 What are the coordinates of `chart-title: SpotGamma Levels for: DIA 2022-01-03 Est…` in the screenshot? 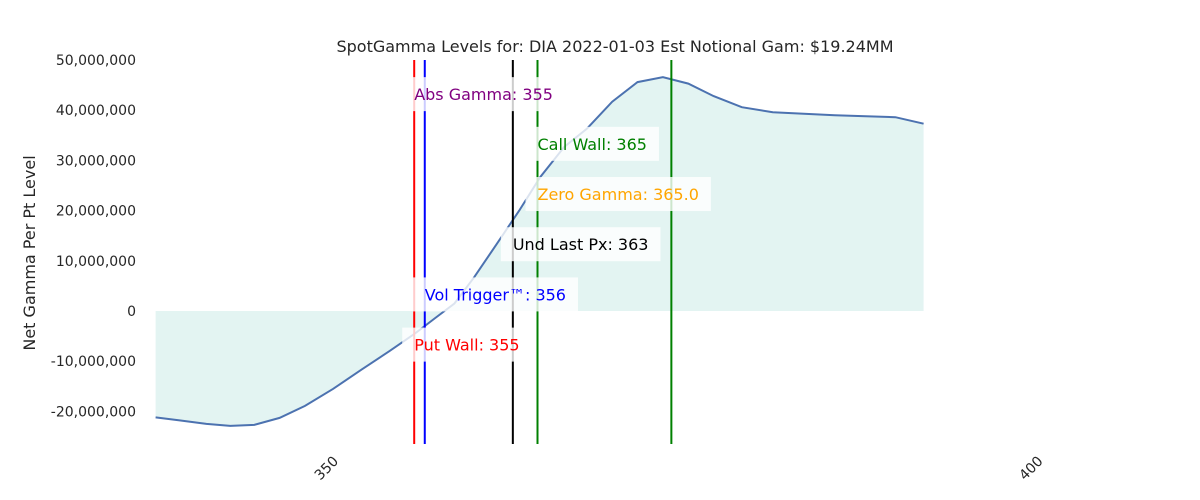 It's located at (614, 46).